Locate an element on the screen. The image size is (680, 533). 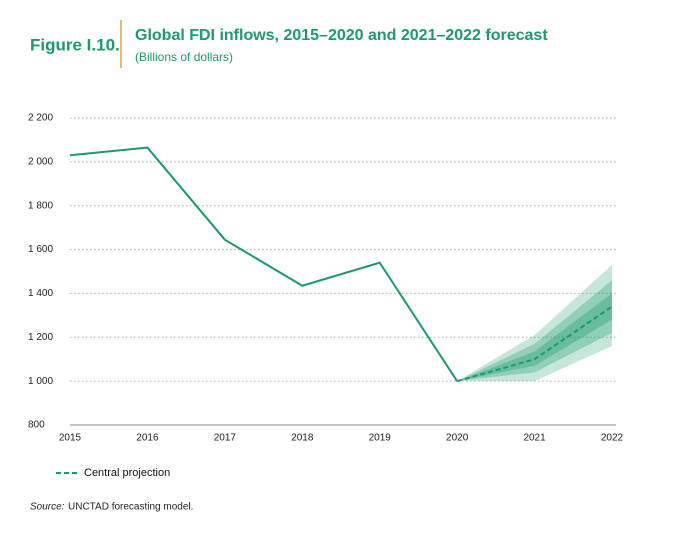
x-tick-label: 2021 is located at coordinates (534, 438).